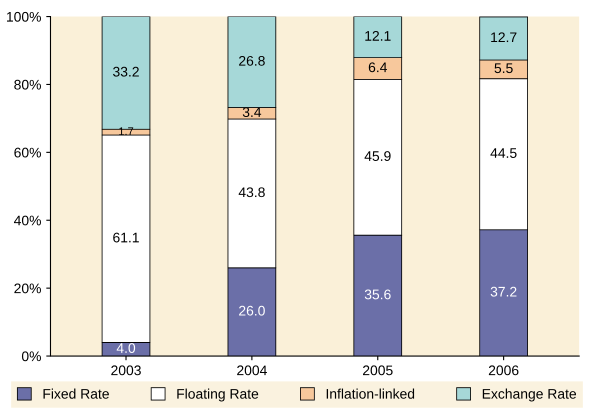 Image resolution: width=594 pixels, height=414 pixels. What do you see at coordinates (126, 370) in the screenshot?
I see `x-tick-label: 2003` at bounding box center [126, 370].